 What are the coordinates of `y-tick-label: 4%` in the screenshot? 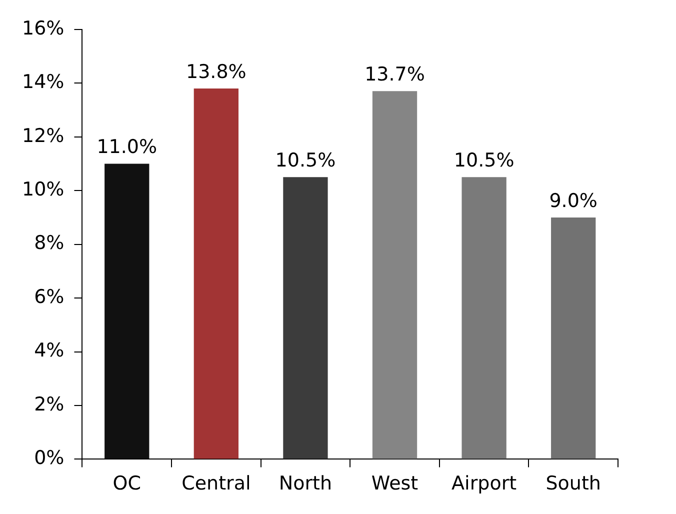 It's located at (49, 351).